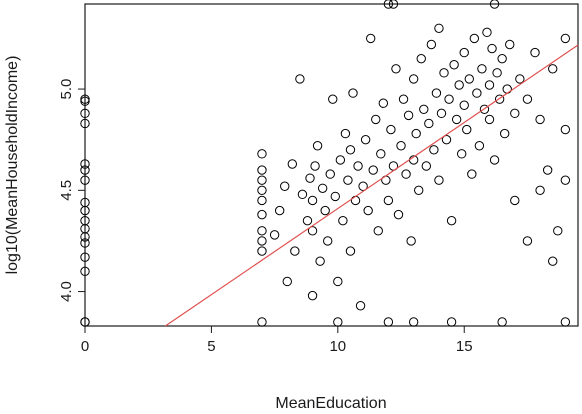  What do you see at coordinates (66, 291) in the screenshot?
I see `y-tick-label: 4.0` at bounding box center [66, 291].